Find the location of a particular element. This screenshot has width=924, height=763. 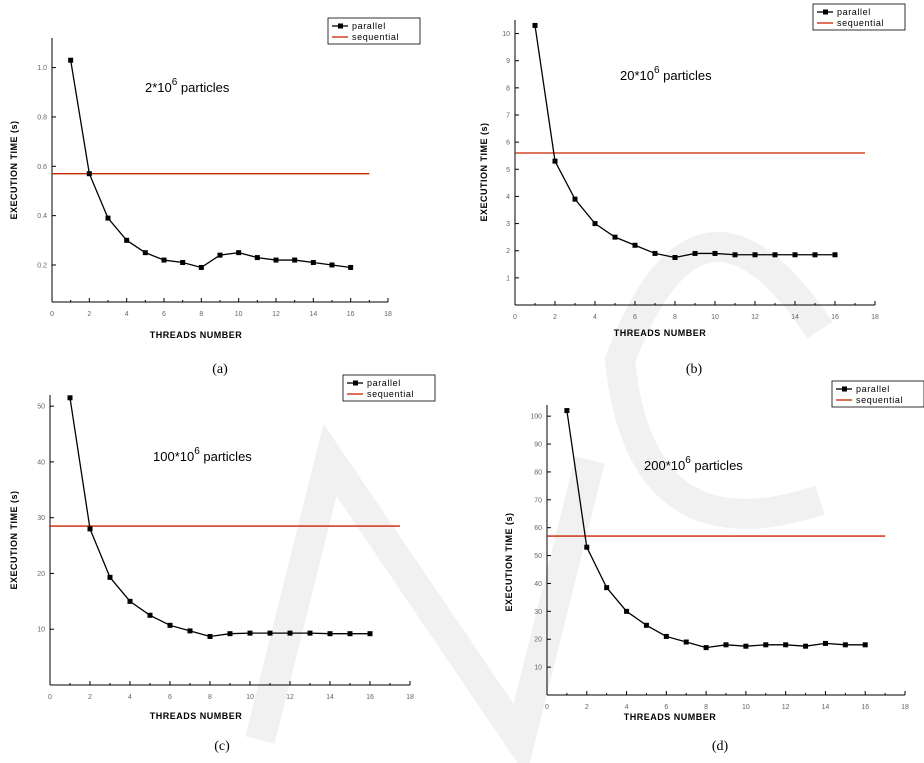

panel-caption: (c) is located at coordinates (222, 746).